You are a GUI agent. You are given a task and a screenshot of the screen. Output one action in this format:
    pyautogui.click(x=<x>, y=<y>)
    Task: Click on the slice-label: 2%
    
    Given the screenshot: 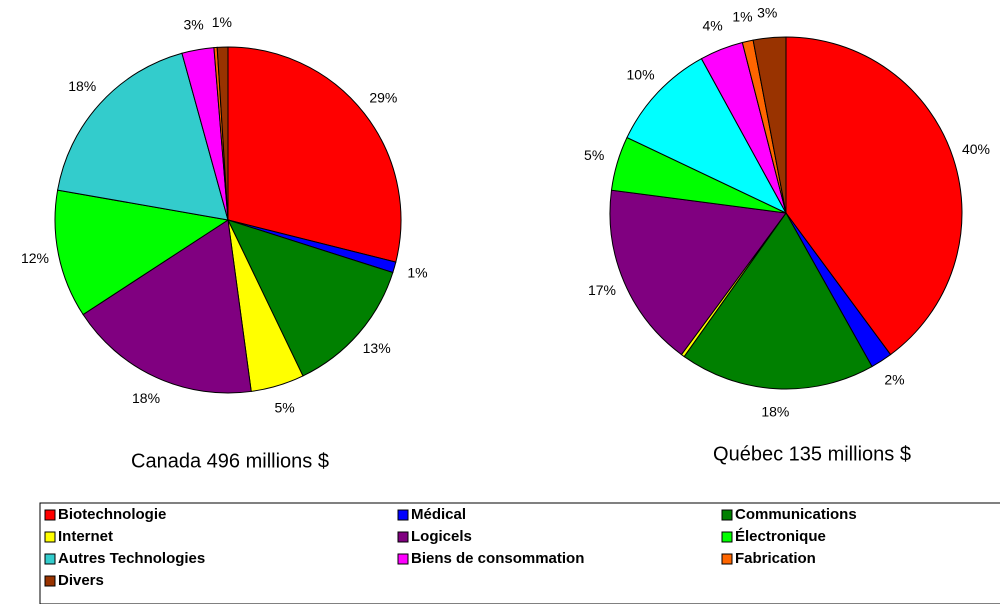 What is the action you would take?
    pyautogui.click(x=894, y=380)
    